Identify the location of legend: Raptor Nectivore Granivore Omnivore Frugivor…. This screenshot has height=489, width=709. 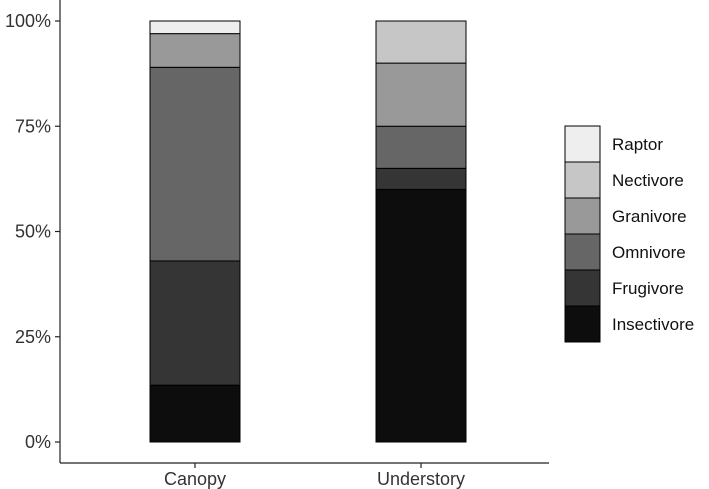
(629, 234).